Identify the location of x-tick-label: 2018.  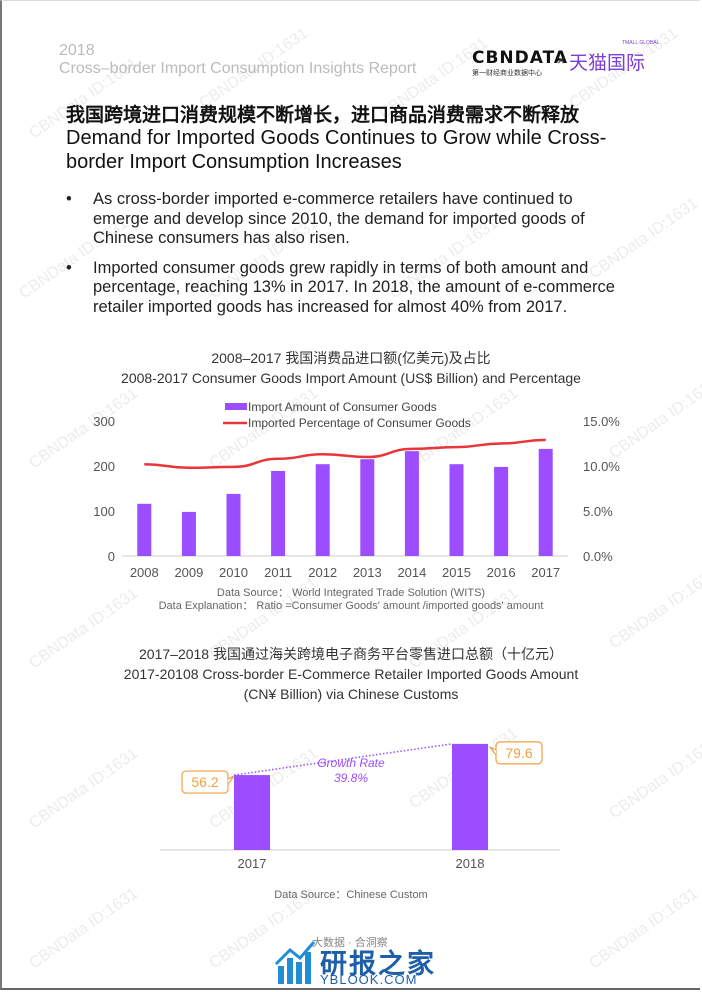
(470, 863).